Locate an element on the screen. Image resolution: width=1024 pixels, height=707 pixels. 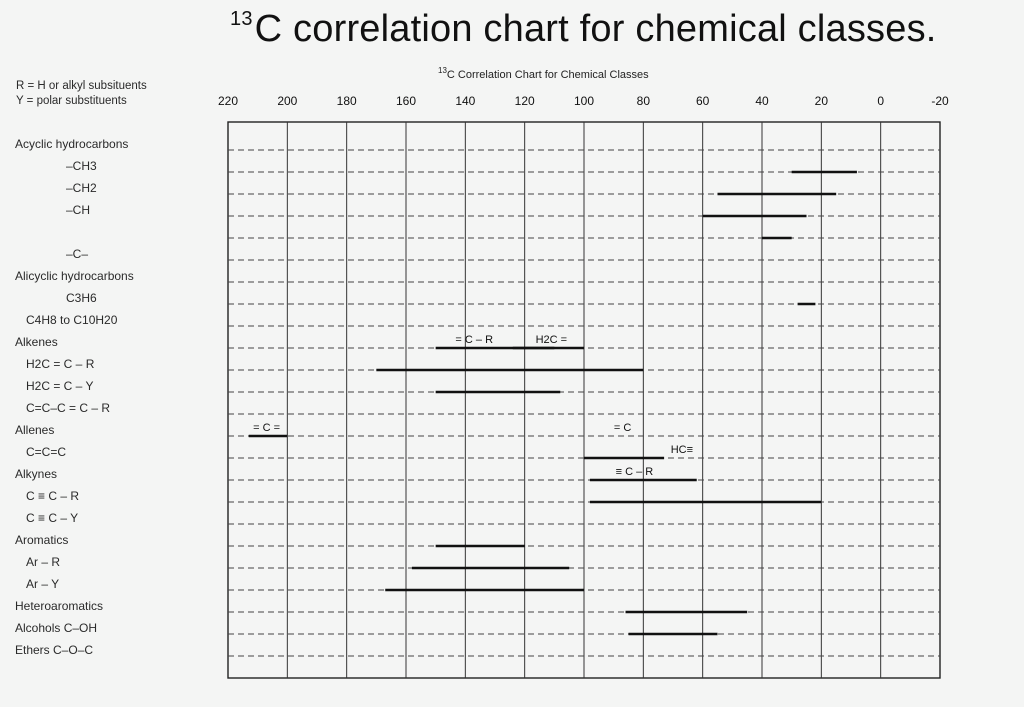
row-label: –C– is located at coordinates (77, 254).